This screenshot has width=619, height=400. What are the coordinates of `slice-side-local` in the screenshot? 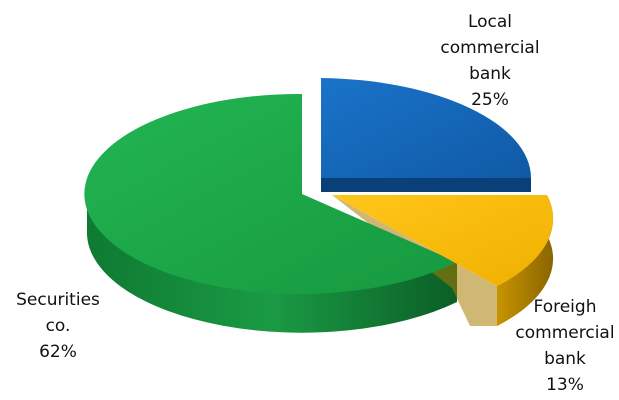 It's located at (426, 185).